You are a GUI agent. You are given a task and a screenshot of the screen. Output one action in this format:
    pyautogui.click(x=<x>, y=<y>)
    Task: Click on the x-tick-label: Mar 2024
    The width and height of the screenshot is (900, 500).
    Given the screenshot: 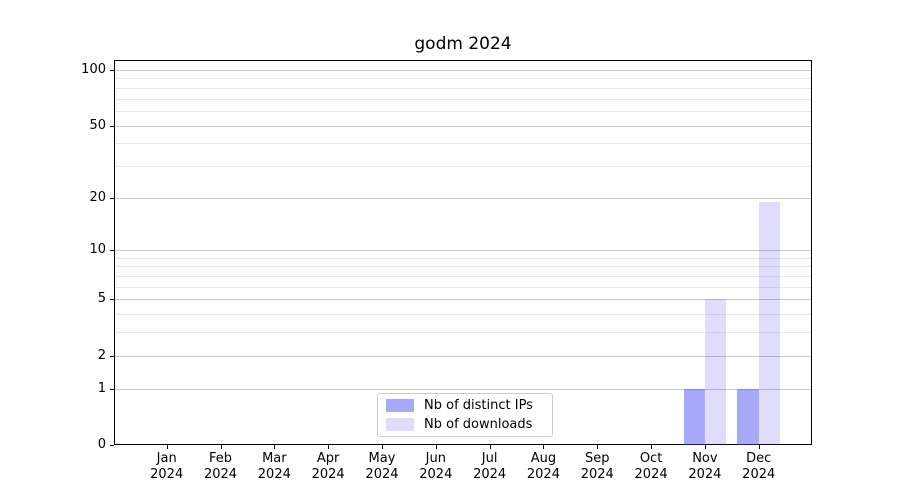 What is the action you would take?
    pyautogui.click(x=274, y=466)
    